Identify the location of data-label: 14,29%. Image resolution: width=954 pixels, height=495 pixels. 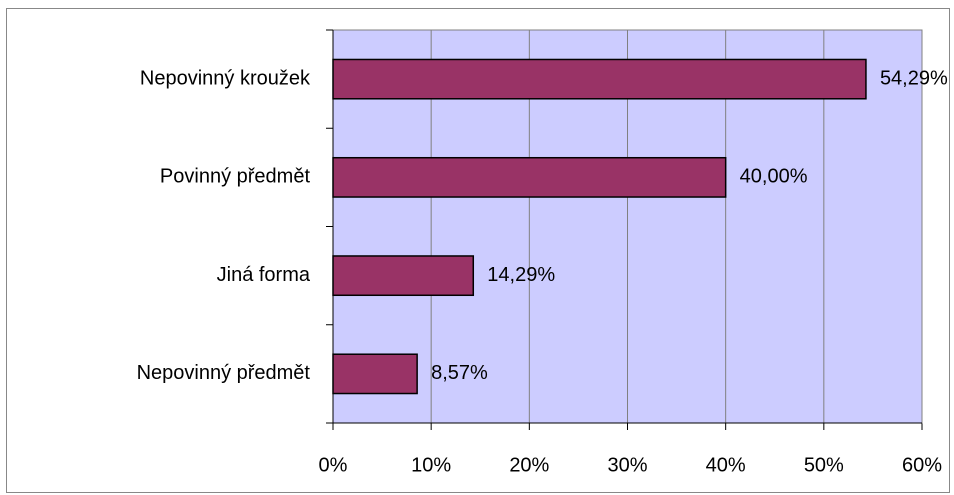
(521, 275).